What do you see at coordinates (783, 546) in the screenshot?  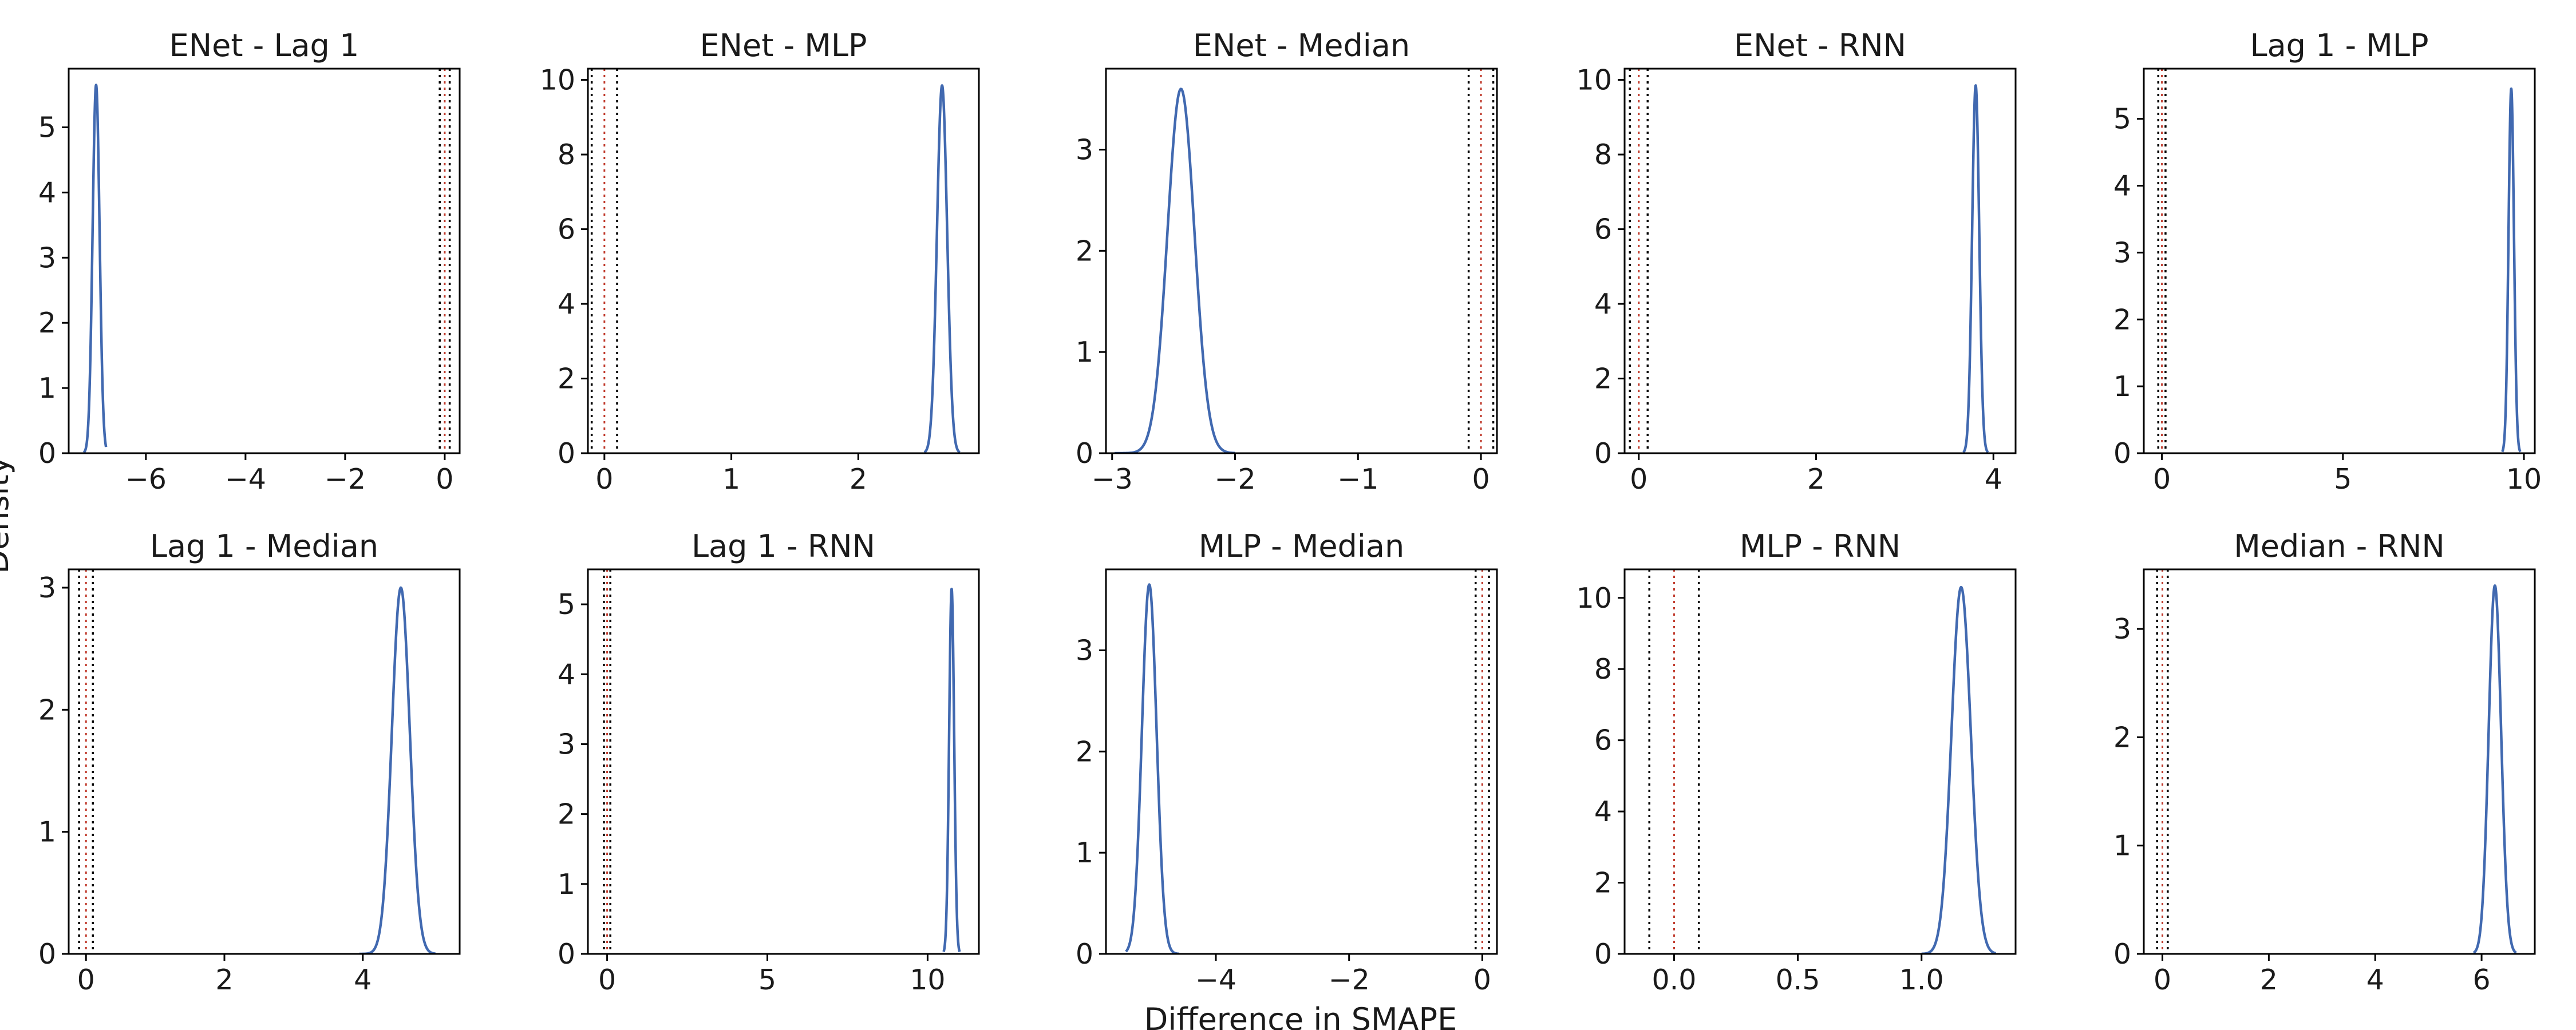 I see `subplot-title: Lag 1 - RNN` at bounding box center [783, 546].